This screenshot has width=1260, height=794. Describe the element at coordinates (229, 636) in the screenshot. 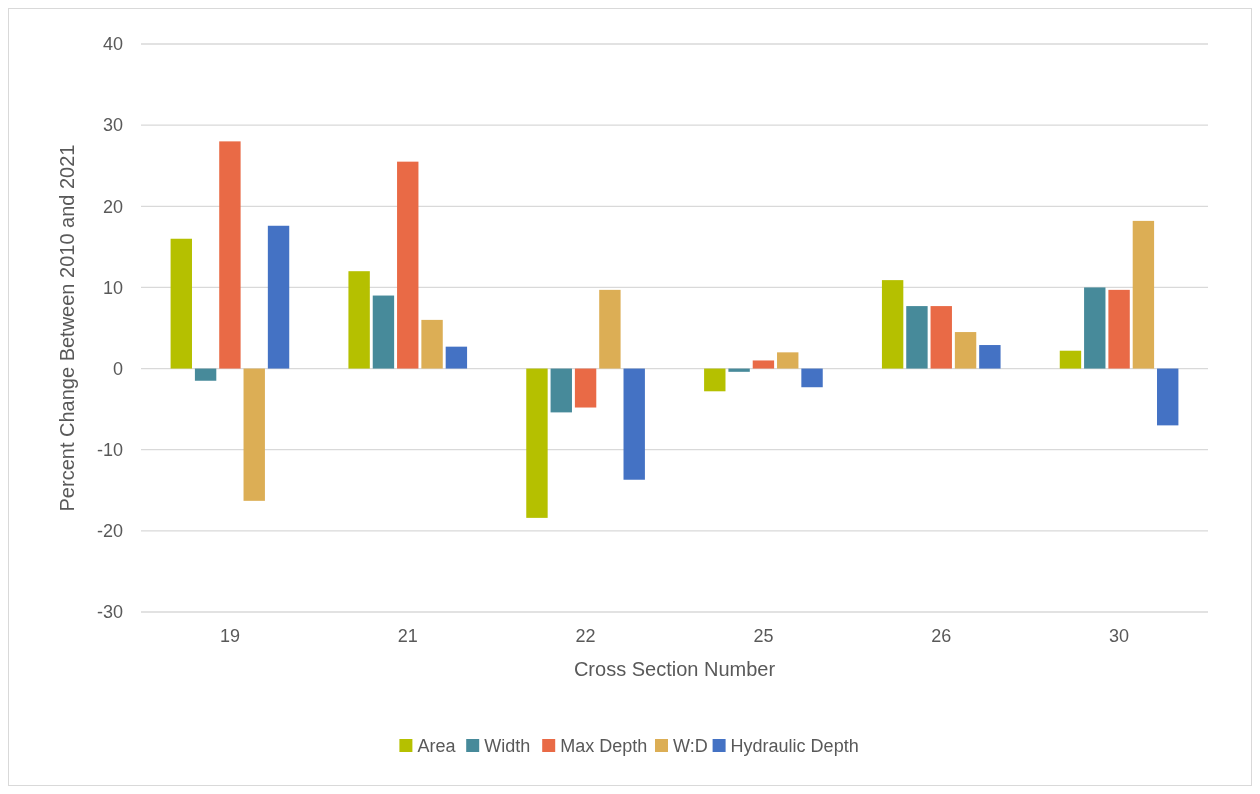

I see `x-tick-label: 19` at that location.